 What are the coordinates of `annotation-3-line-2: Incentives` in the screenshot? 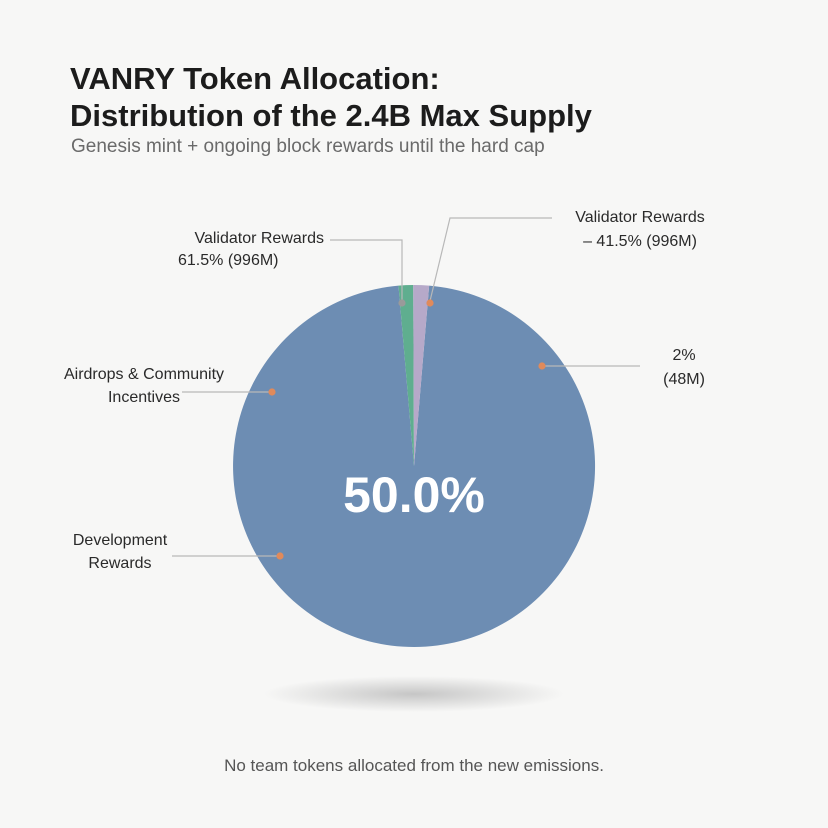 It's located at (144, 397).